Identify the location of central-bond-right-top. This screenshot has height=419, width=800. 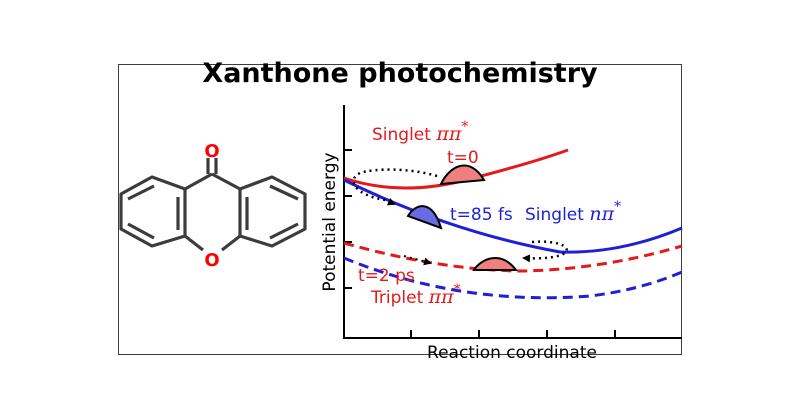
(226, 181).